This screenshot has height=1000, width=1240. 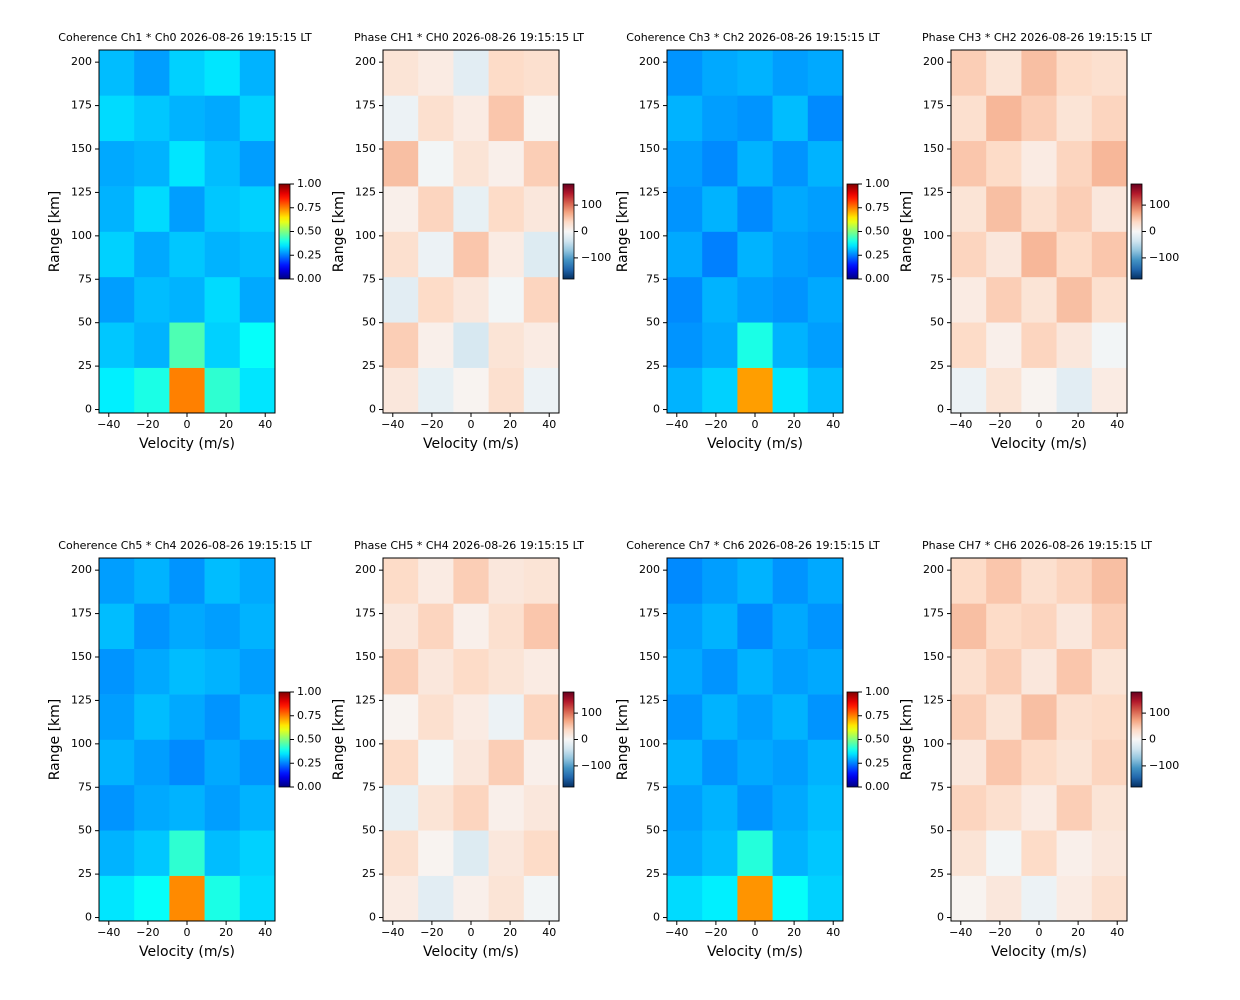 I want to click on y-tick-label: 25, so click(x=653, y=365).